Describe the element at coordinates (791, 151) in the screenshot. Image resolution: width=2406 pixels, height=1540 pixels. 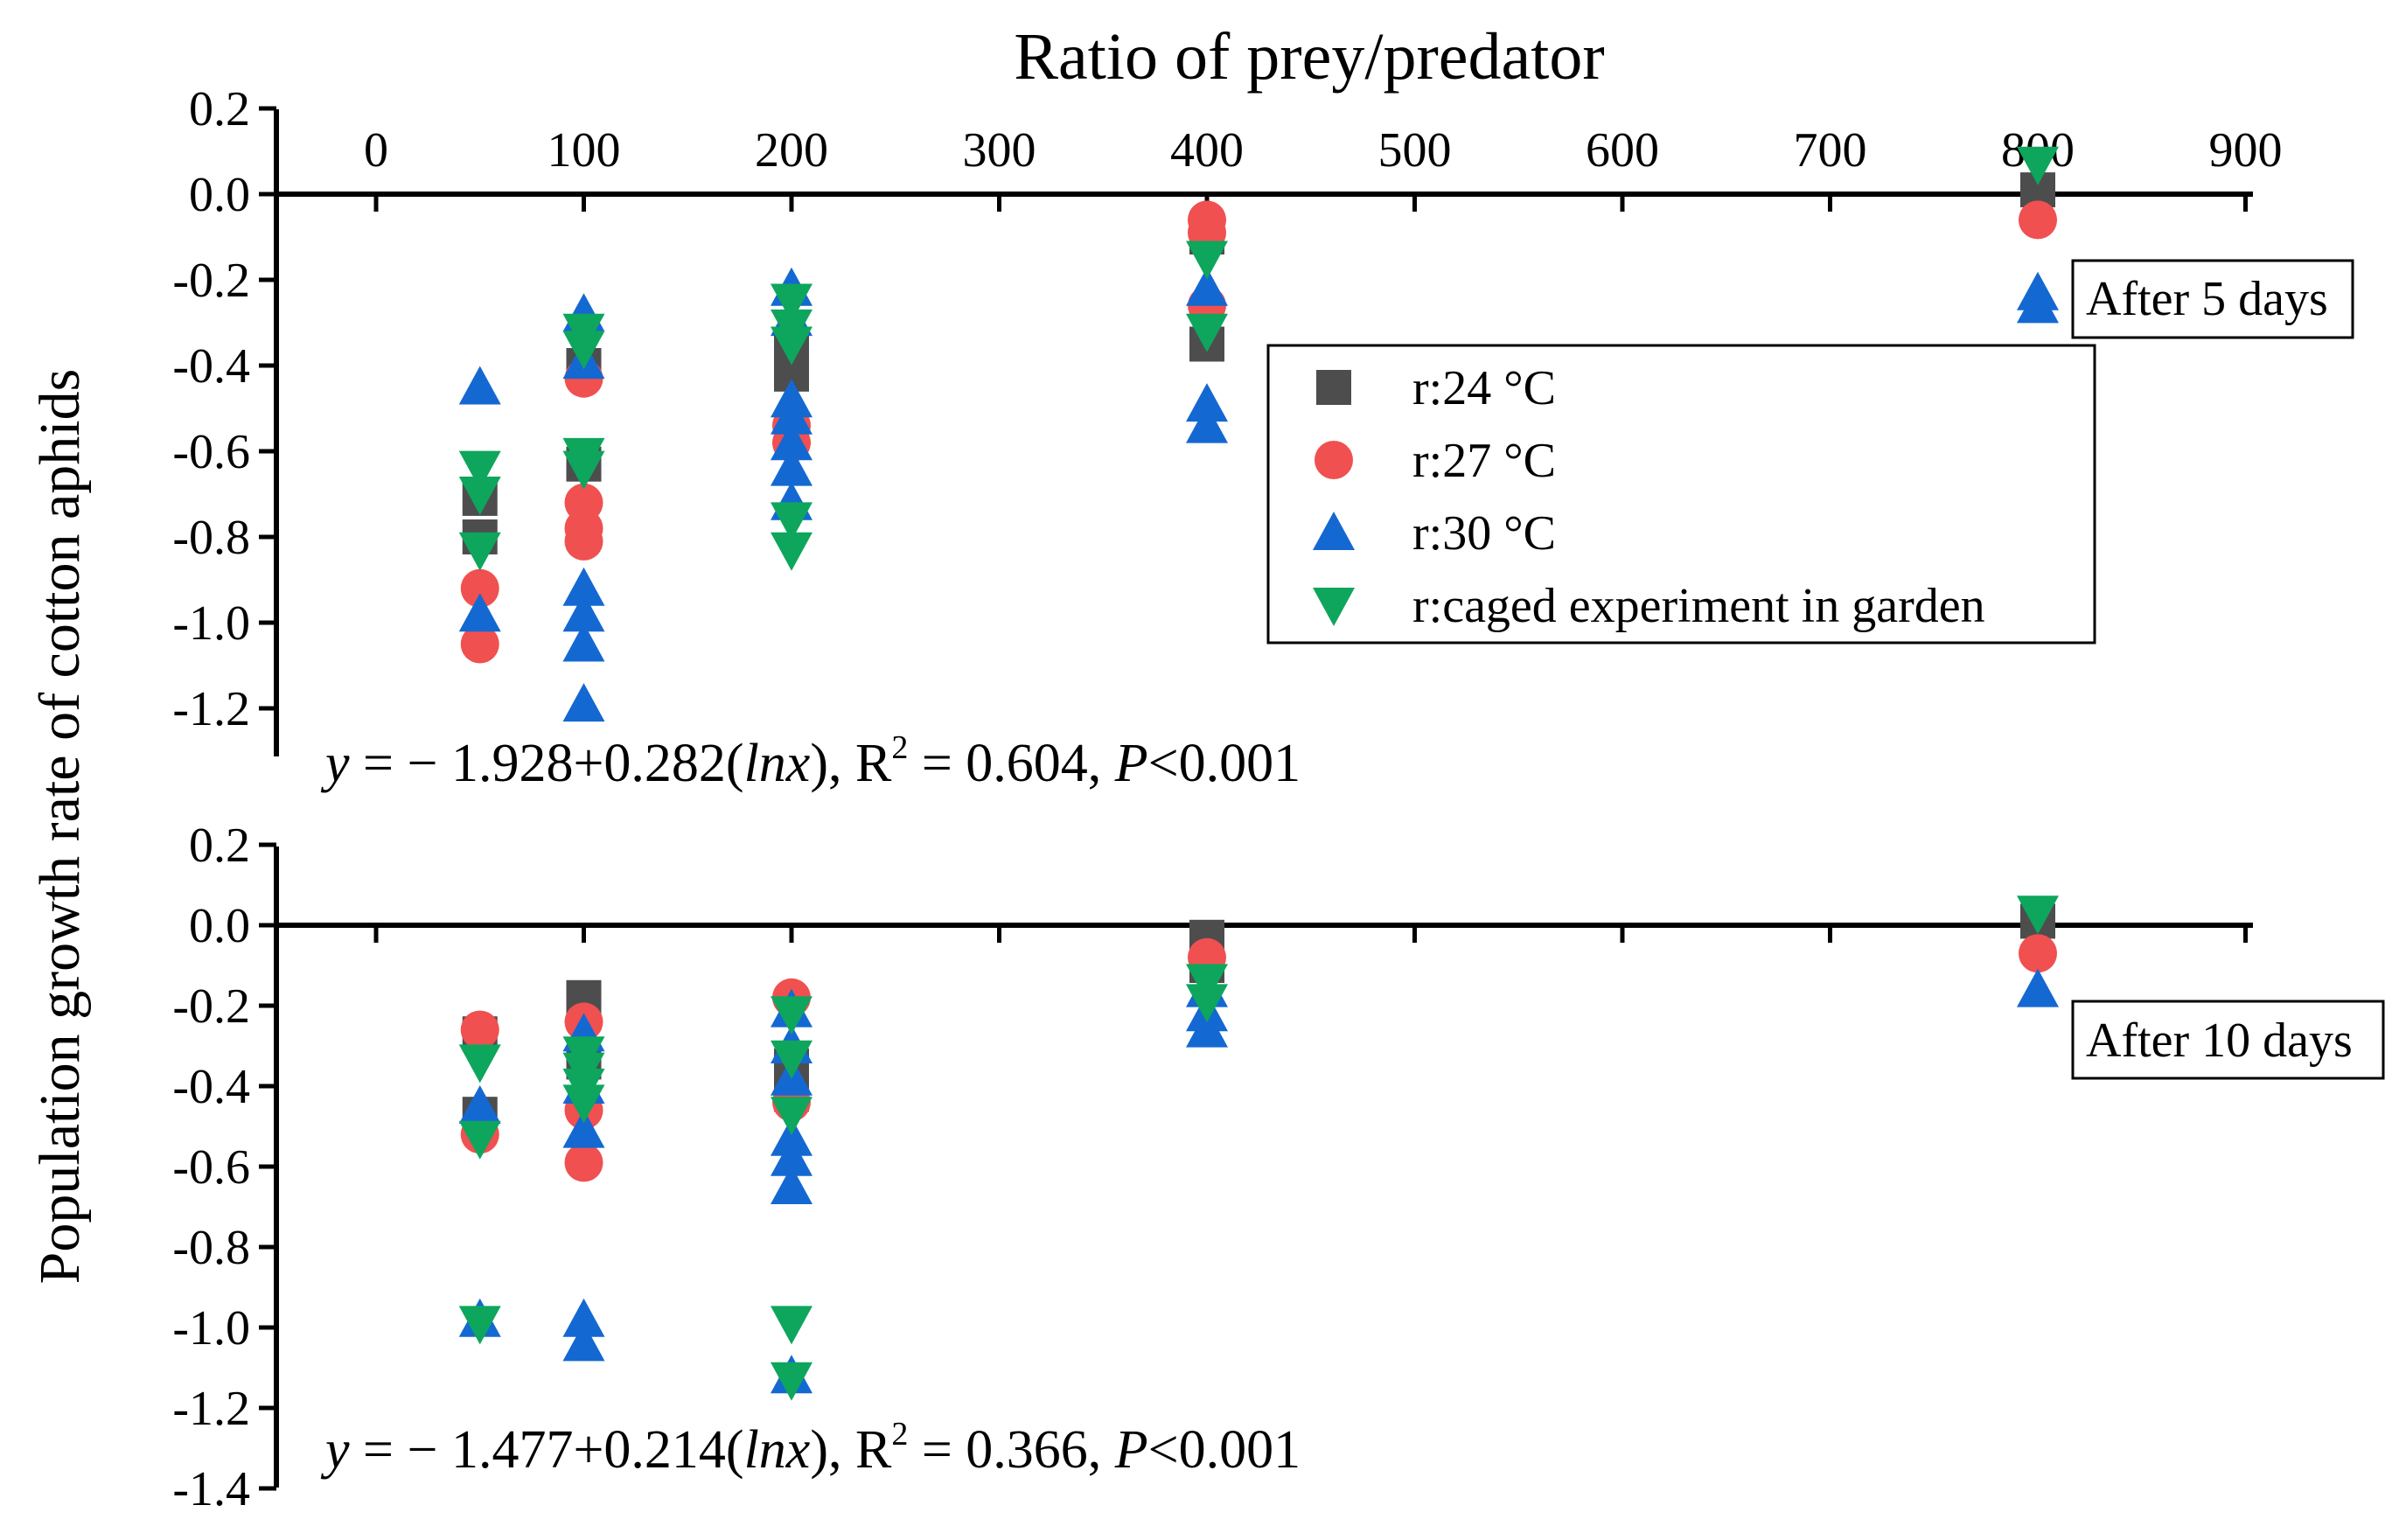
I see `x-tick-label: 200` at that location.